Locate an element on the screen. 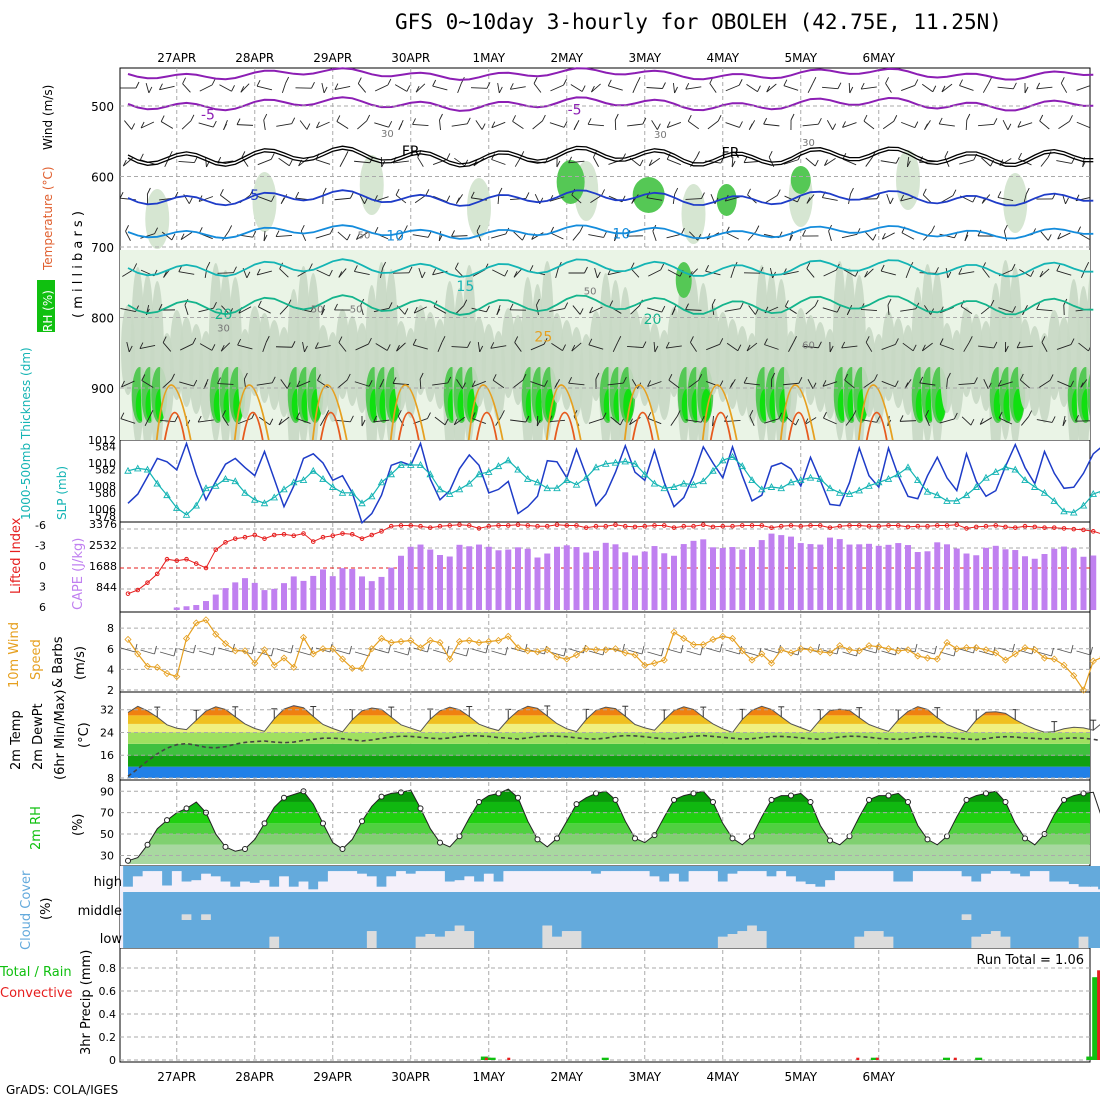 The height and width of the screenshot is (1104, 1100). ylabel-minmax: (6hr Min/Max) is located at coordinates (60, 735).